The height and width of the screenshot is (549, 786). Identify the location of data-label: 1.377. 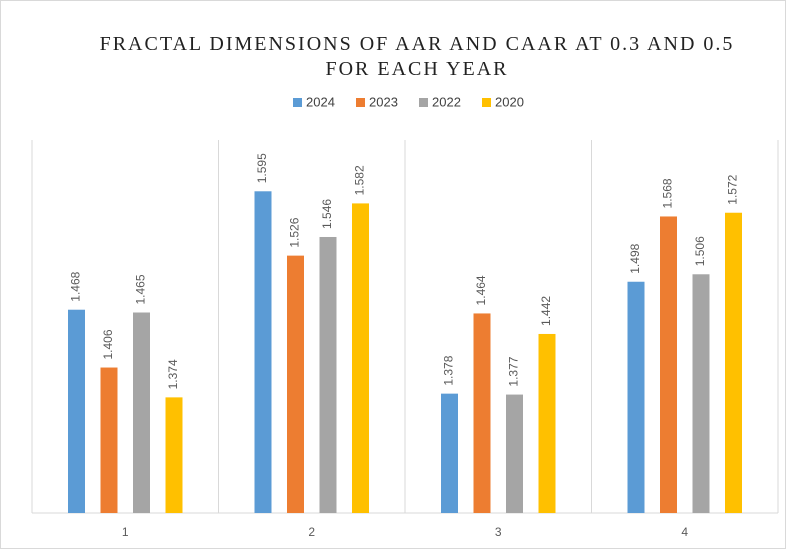
(514, 371).